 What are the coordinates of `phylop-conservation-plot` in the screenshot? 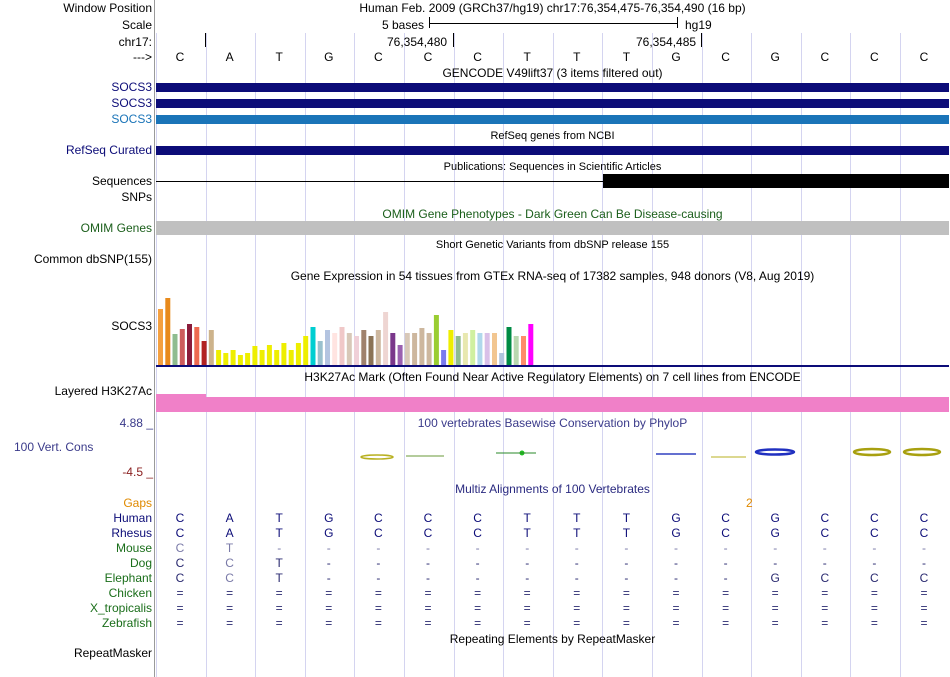 It's located at (553, 455).